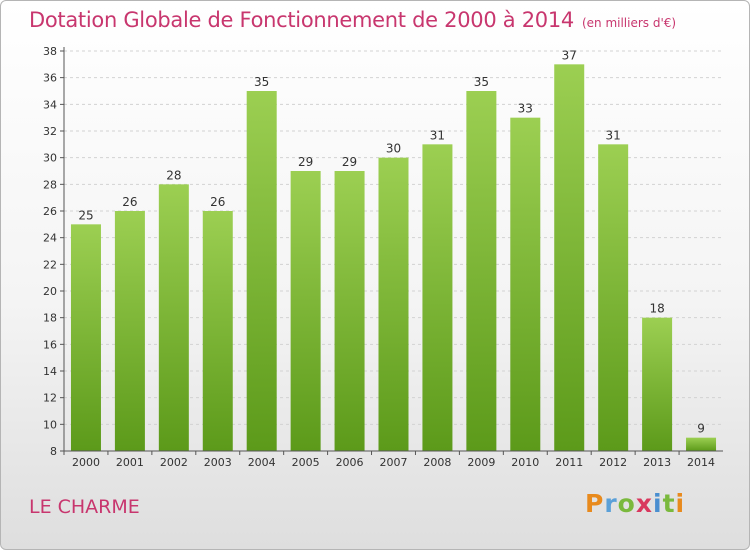 Image resolution: width=750 pixels, height=550 pixels. I want to click on y-tick-label: 14, so click(50, 371).